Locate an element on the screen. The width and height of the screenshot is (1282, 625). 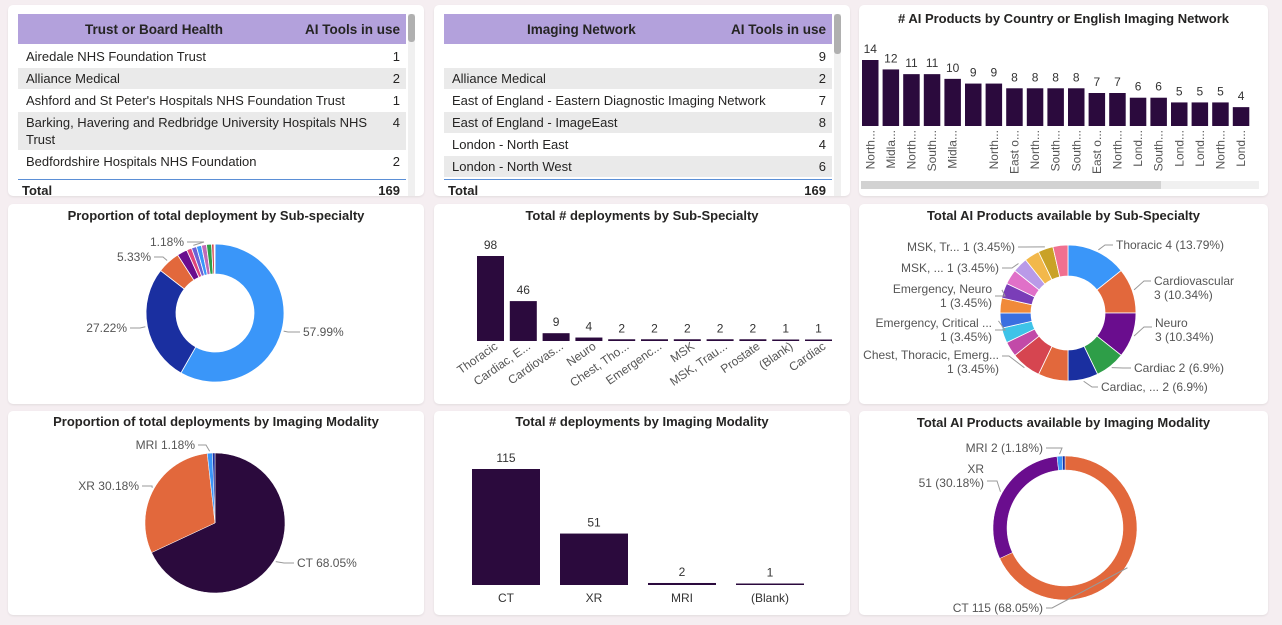
category-label: XR is located at coordinates (594, 598).